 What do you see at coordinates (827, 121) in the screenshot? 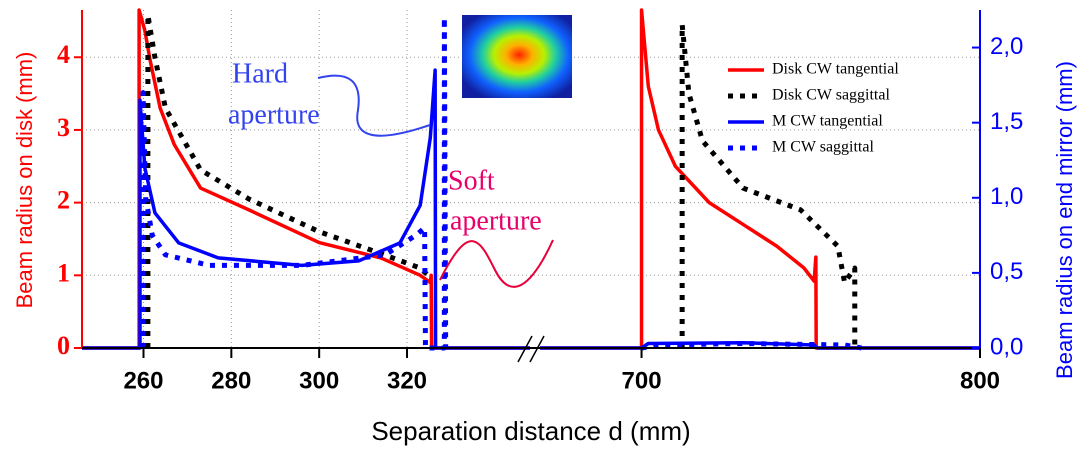
I see `legend-label: M CW tangential` at bounding box center [827, 121].